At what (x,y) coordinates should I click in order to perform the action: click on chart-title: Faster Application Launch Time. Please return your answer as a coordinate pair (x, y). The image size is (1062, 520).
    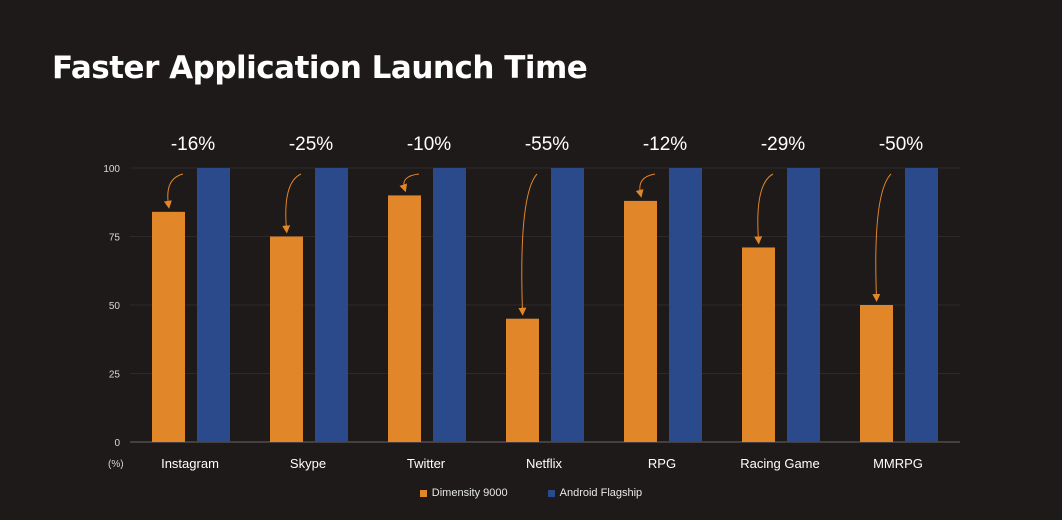
    Looking at the image, I should click on (320, 68).